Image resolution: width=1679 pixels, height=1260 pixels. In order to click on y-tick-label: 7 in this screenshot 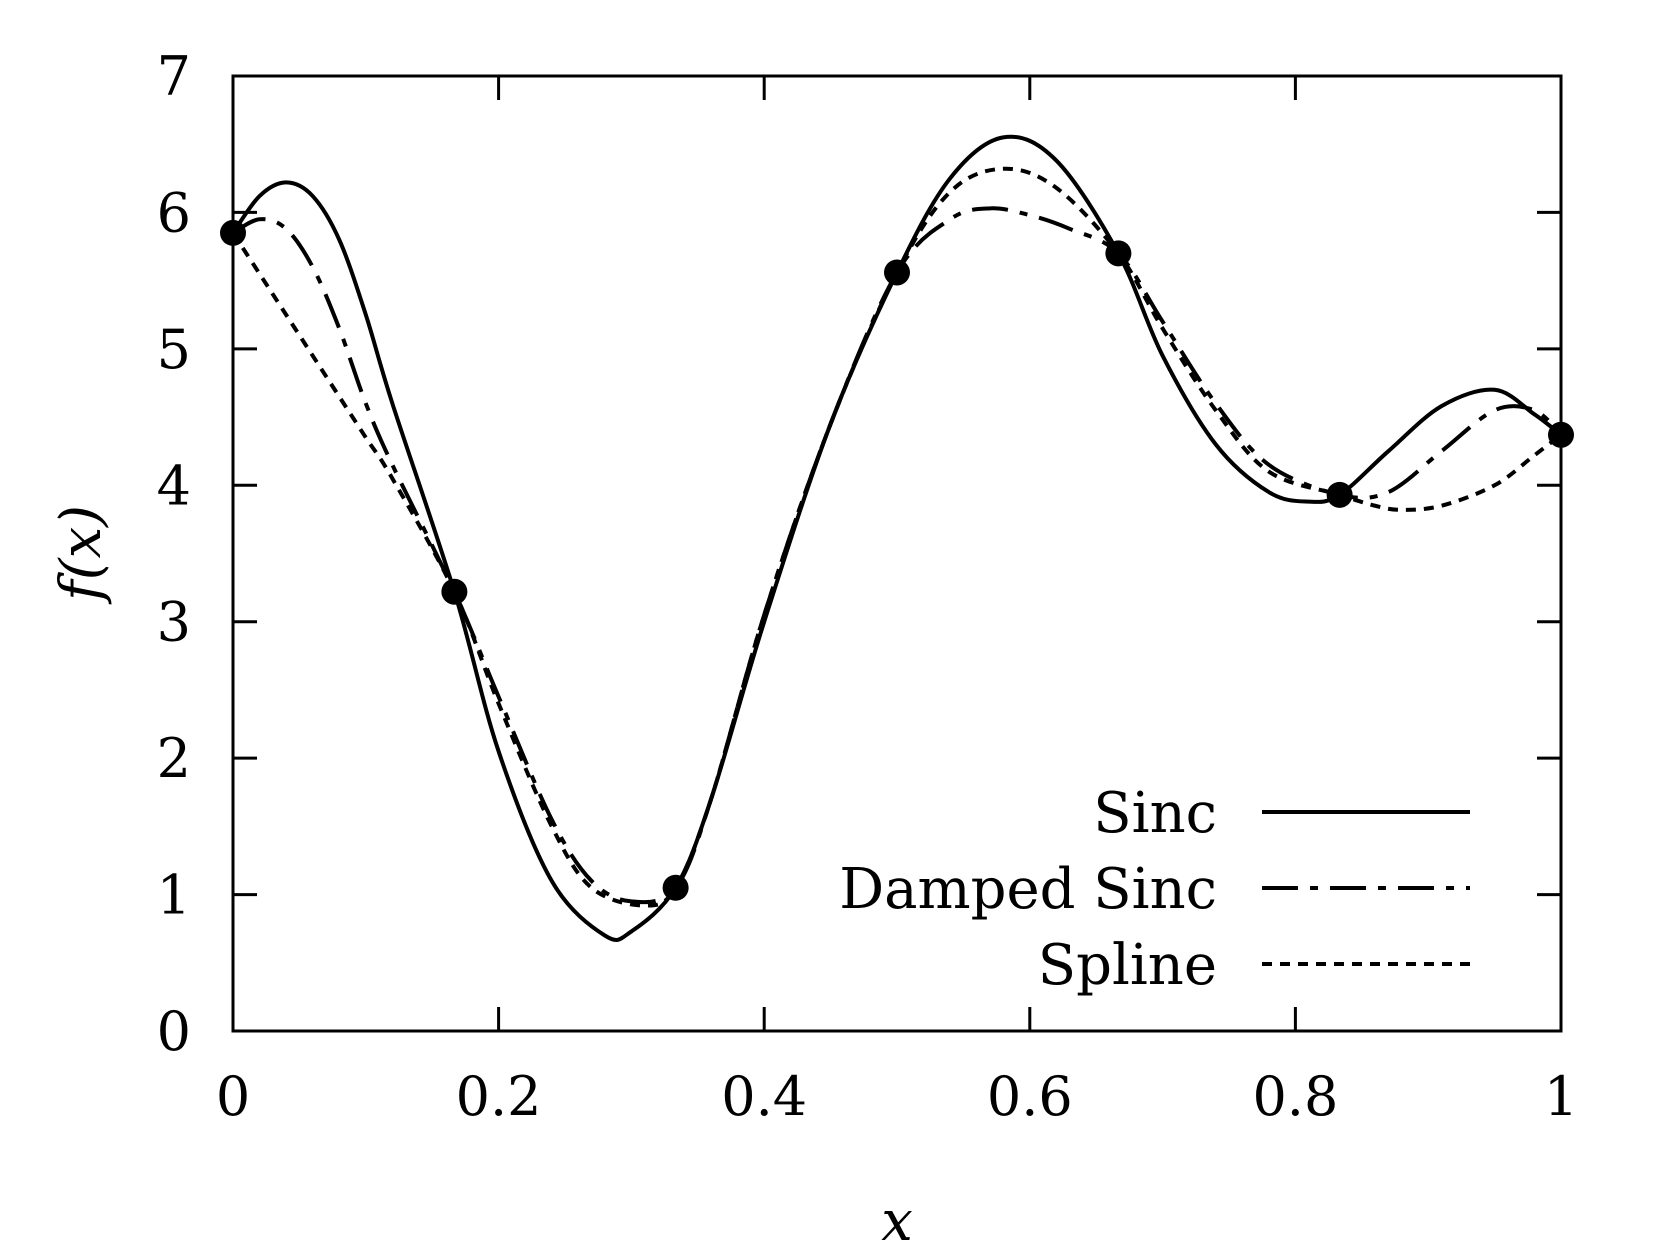, I will do `click(174, 76)`.